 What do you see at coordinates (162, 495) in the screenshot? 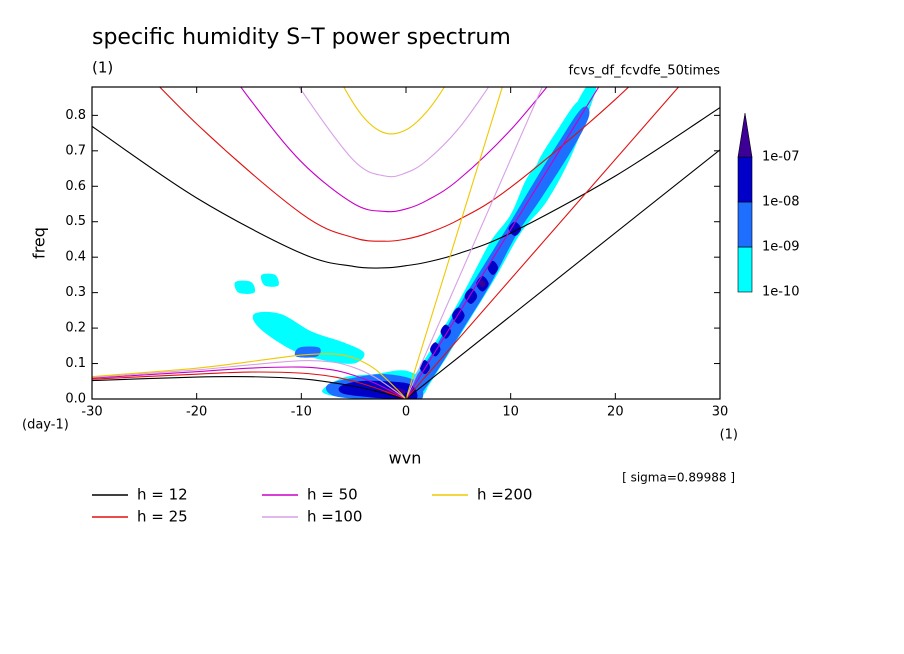
I see `legend-label: h = 12` at bounding box center [162, 495].